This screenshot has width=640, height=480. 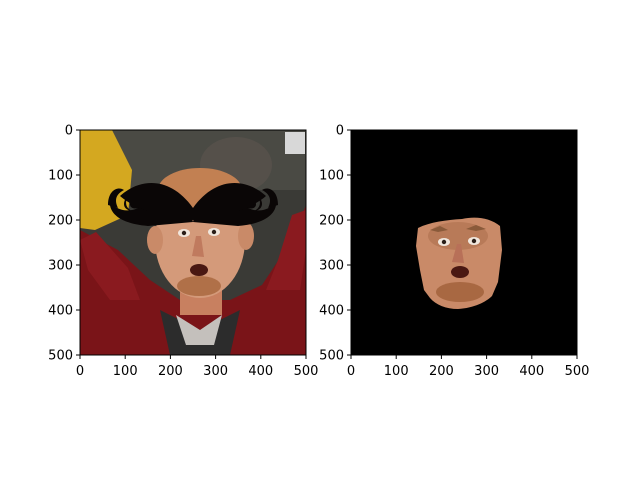 What do you see at coordinates (396, 371) in the screenshot?
I see `right-xtick-label: 100` at bounding box center [396, 371].